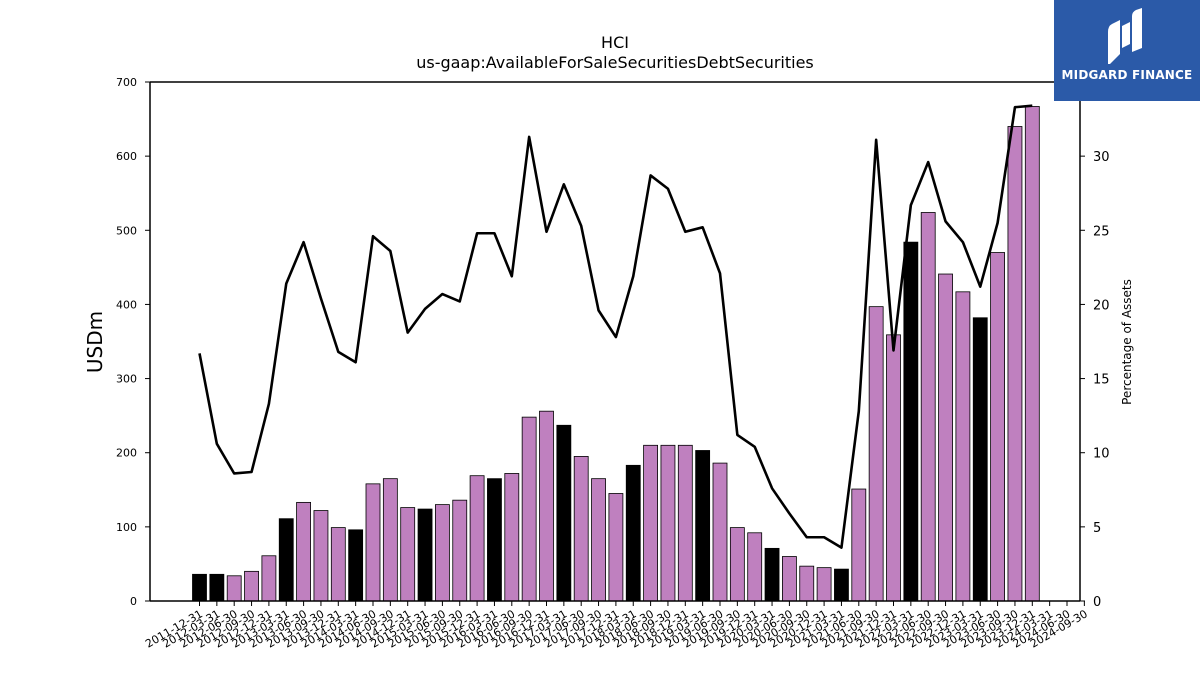 Image resolution: width=1200 pixels, height=675 pixels. I want to click on logo-mark-icon, so click(1125, 36).